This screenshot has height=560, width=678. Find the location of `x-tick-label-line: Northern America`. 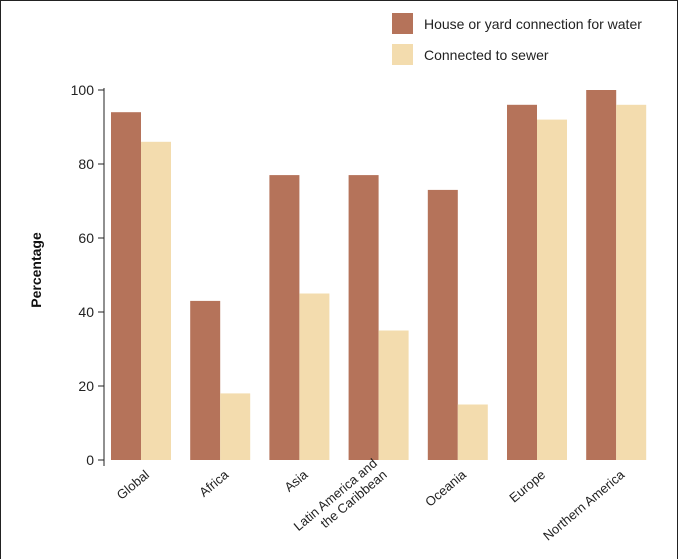

x-tick-label-line: Northern America is located at coordinates (584, 504).